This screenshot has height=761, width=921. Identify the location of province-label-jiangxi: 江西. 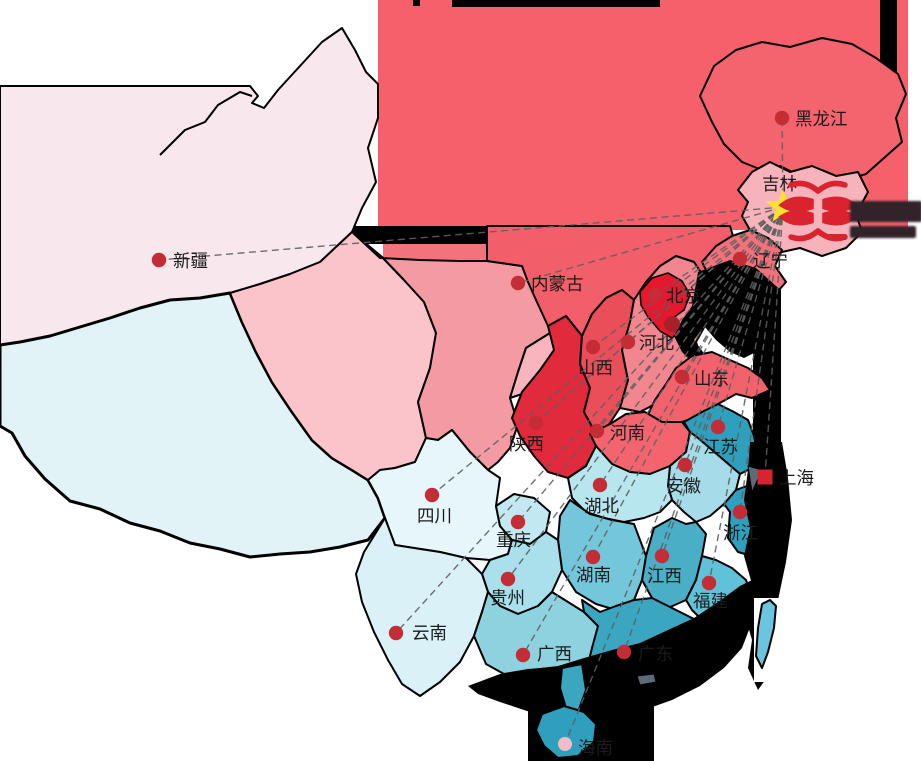
(664, 576).